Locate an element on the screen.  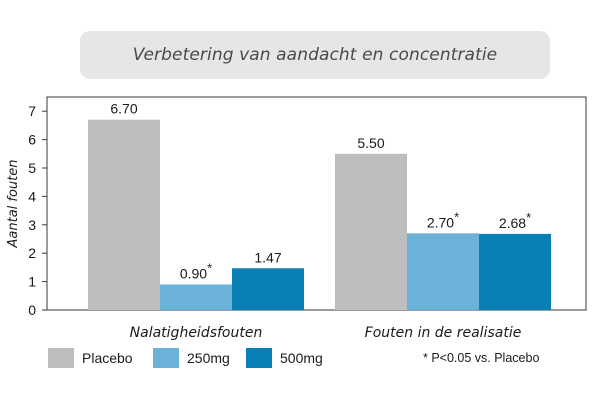
significance-footnote: * P<0.05 vs. Placebo is located at coordinates (481, 358).